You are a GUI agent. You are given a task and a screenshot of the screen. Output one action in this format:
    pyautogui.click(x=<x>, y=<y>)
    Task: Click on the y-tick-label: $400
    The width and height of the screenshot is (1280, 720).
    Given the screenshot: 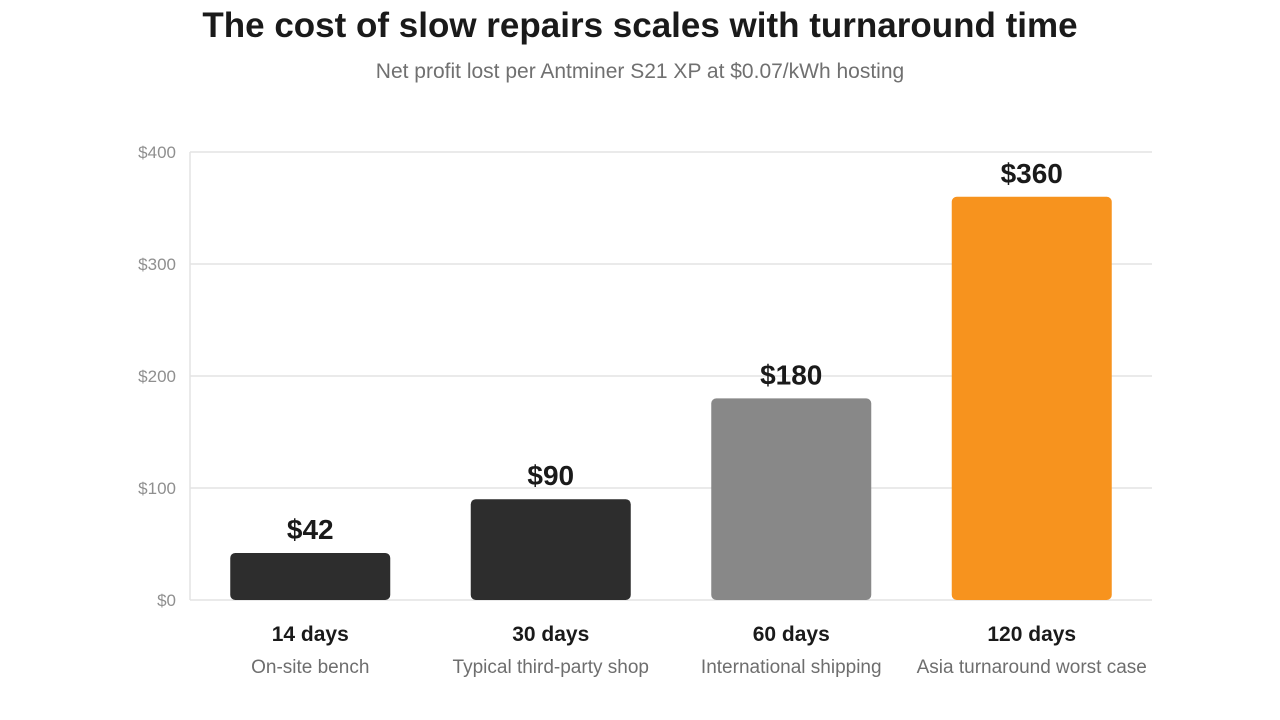 What is the action you would take?
    pyautogui.click(x=157, y=152)
    